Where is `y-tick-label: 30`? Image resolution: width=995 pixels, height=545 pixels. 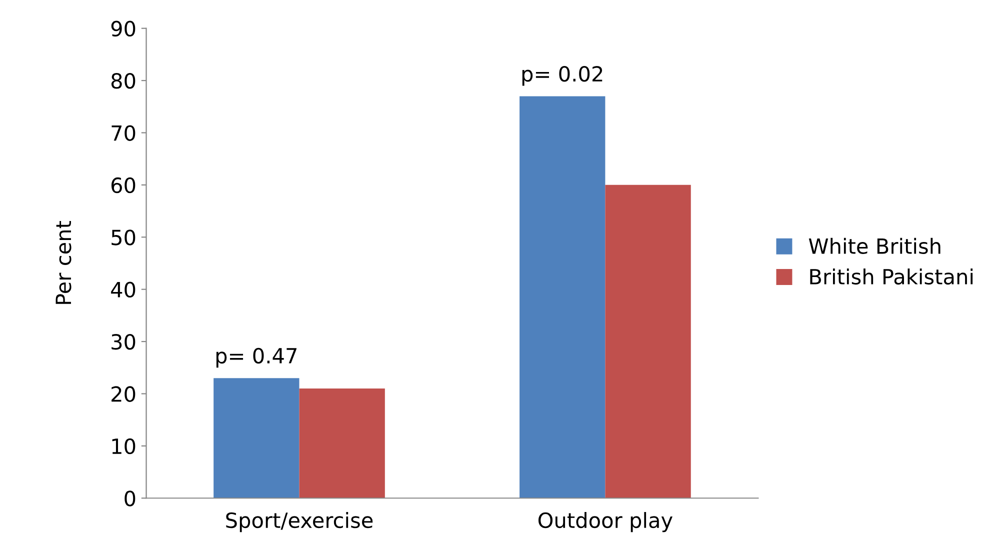 y-tick-label: 30 is located at coordinates (124, 342).